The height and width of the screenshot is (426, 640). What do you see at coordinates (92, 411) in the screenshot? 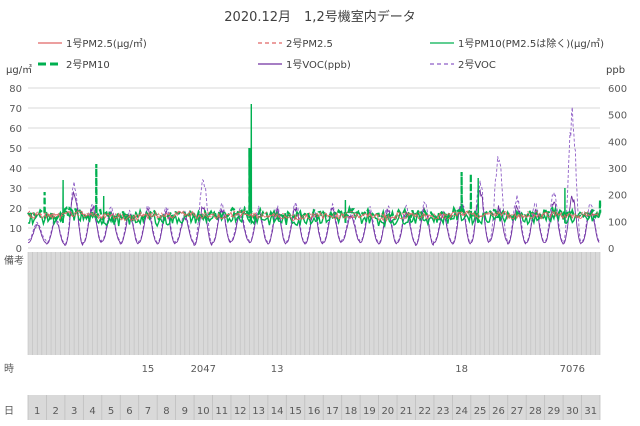
I see `day-label: 4` at bounding box center [92, 411].